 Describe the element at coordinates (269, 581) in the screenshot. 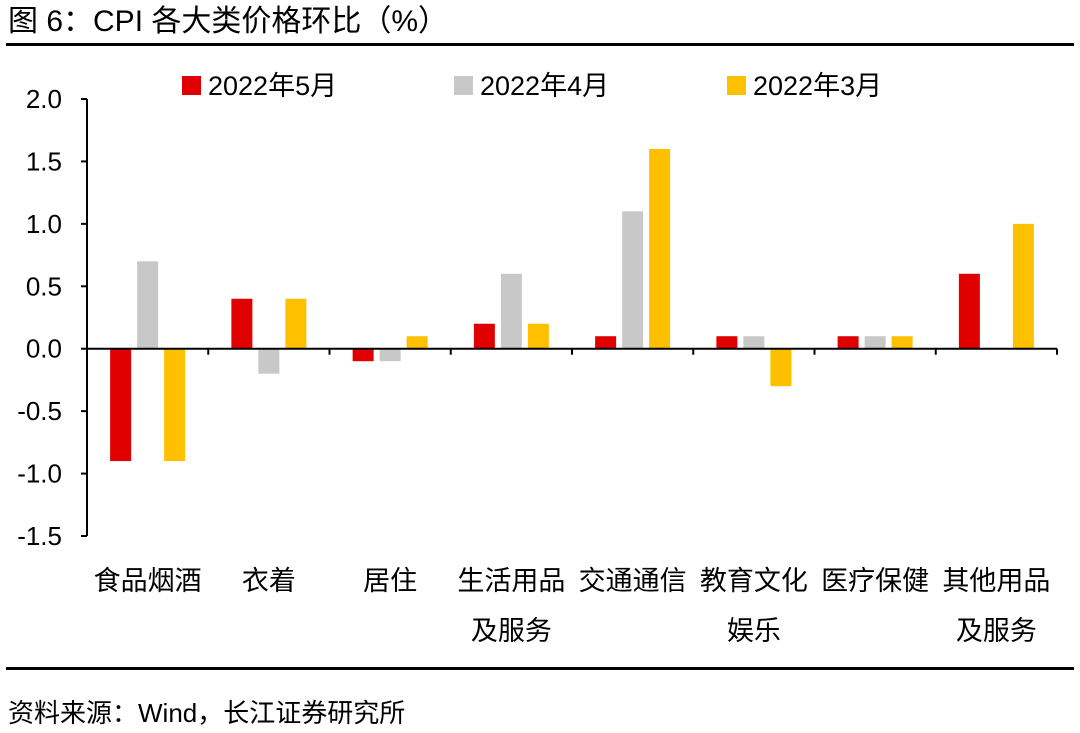

I see `x-category-label: 衣着` at that location.